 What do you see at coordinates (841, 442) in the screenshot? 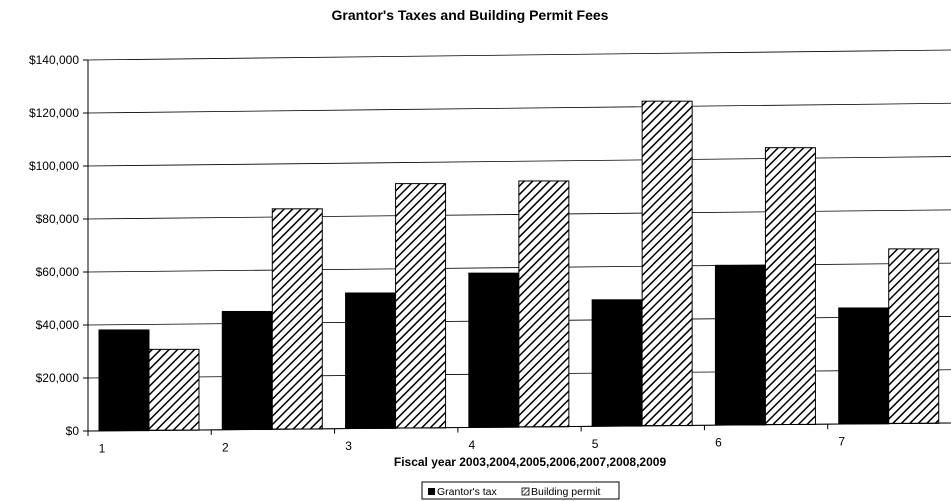
I see `x-tick-label: 7` at bounding box center [841, 442].